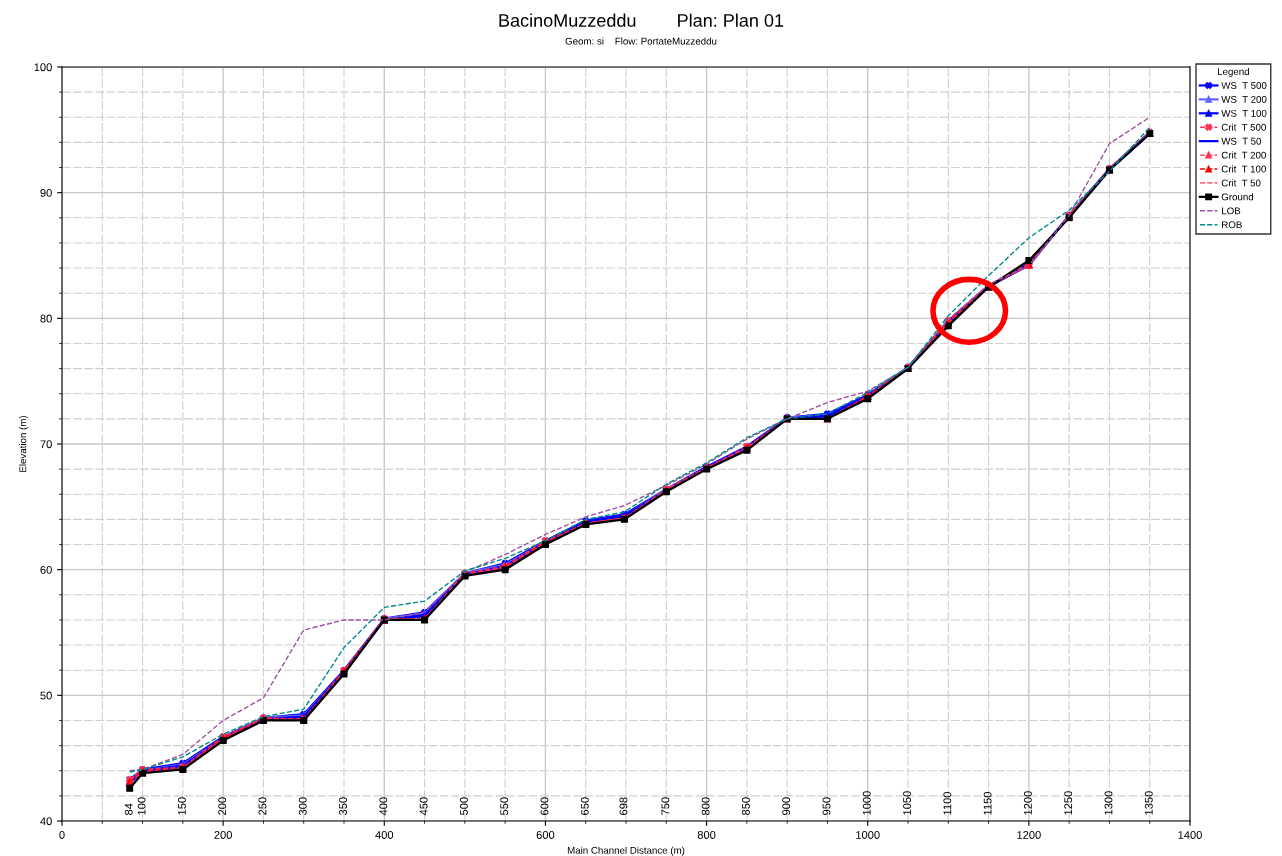  I want to click on legend-label: Crit T 50, so click(1241, 183).